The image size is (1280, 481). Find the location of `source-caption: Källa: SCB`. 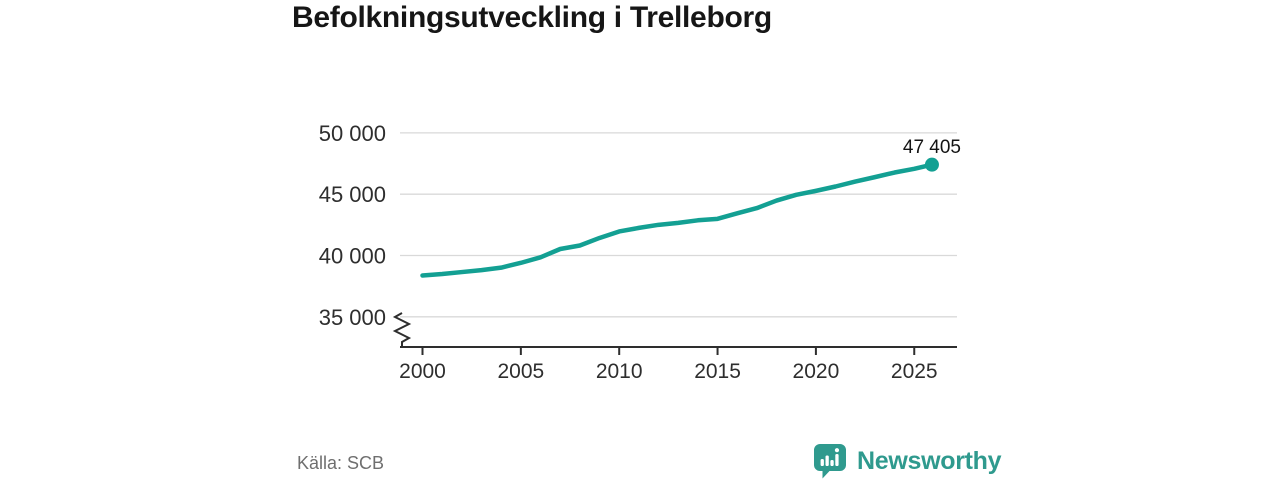

source-caption: Källa: SCB is located at coordinates (341, 463).